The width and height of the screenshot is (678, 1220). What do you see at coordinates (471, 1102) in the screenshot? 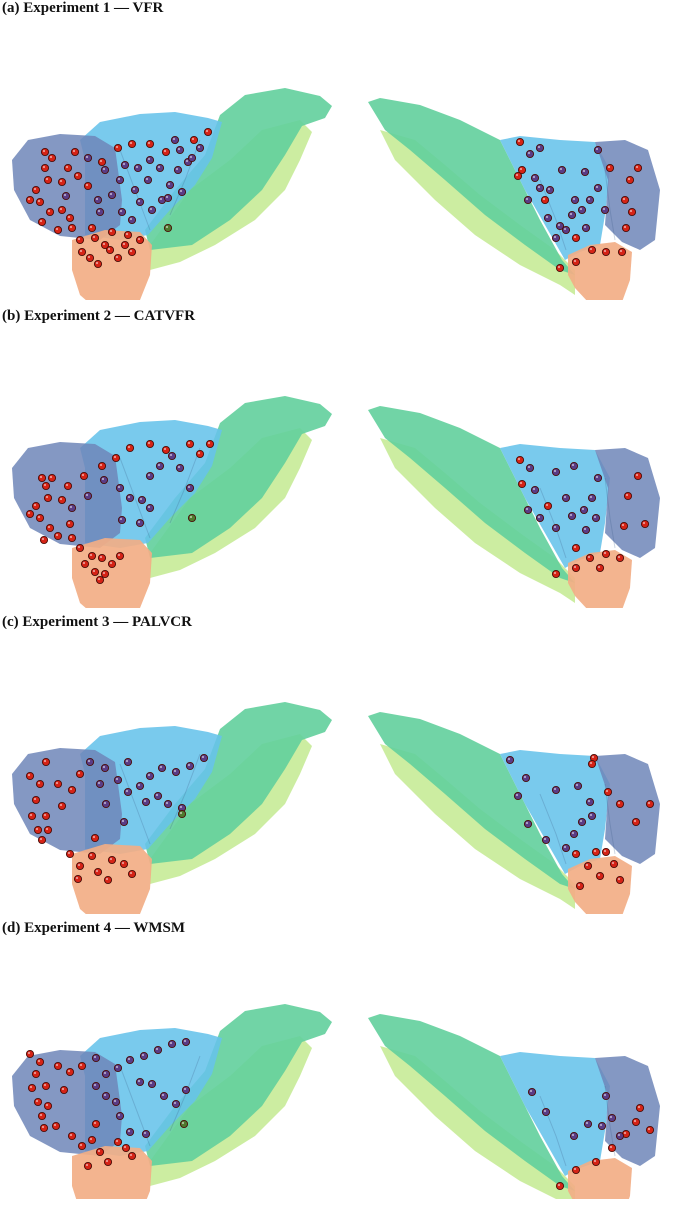
I see `lobe-green` at bounding box center [471, 1102].